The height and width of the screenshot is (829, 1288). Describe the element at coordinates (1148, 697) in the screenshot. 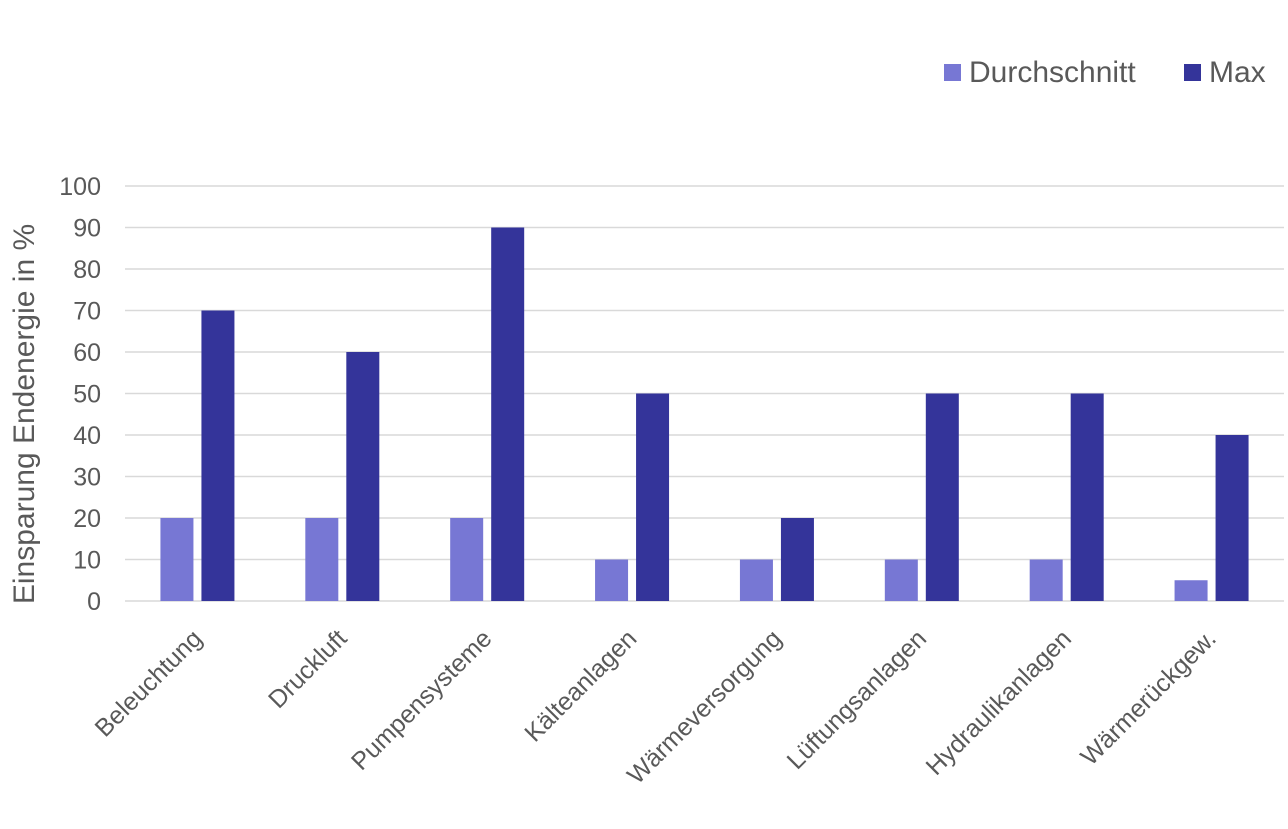

I see `x-category-label: Wärmerückgew.` at that location.